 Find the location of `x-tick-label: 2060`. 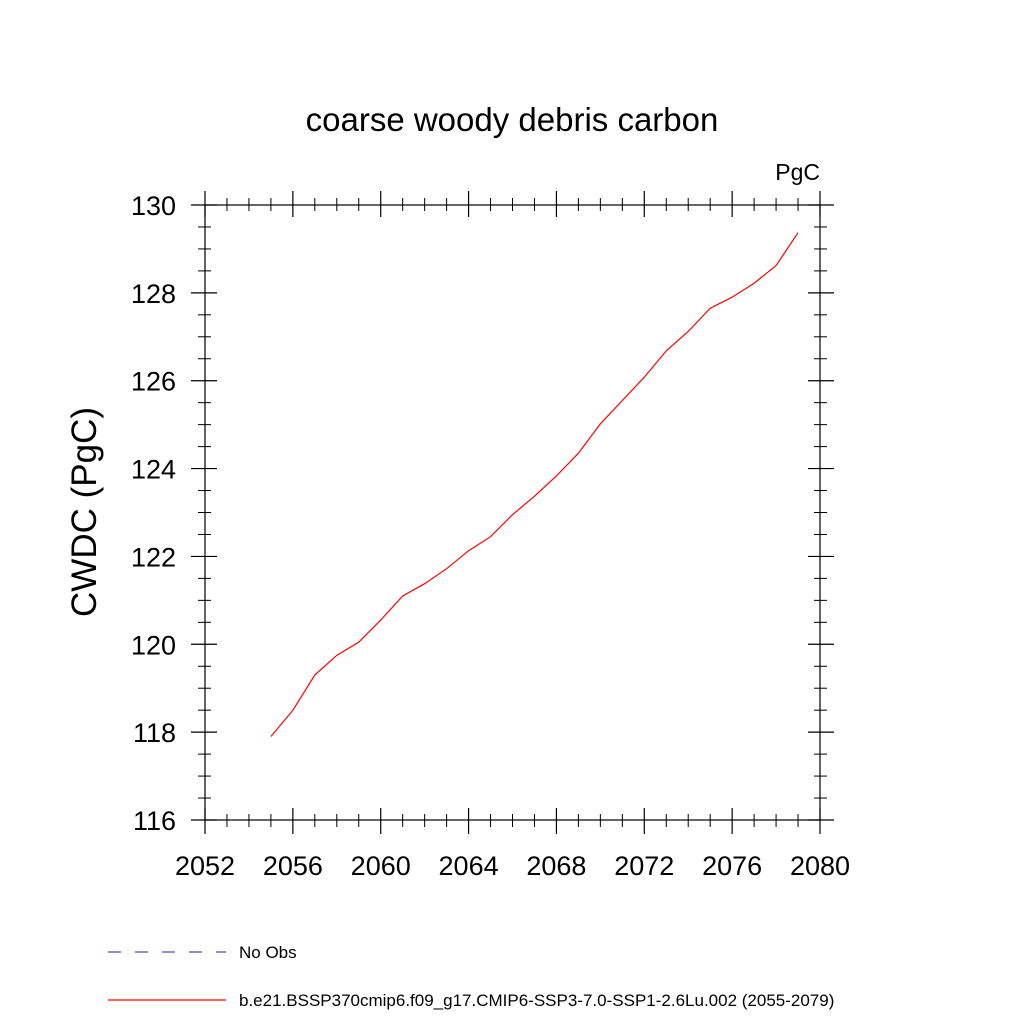

x-tick-label: 2060 is located at coordinates (381, 866).